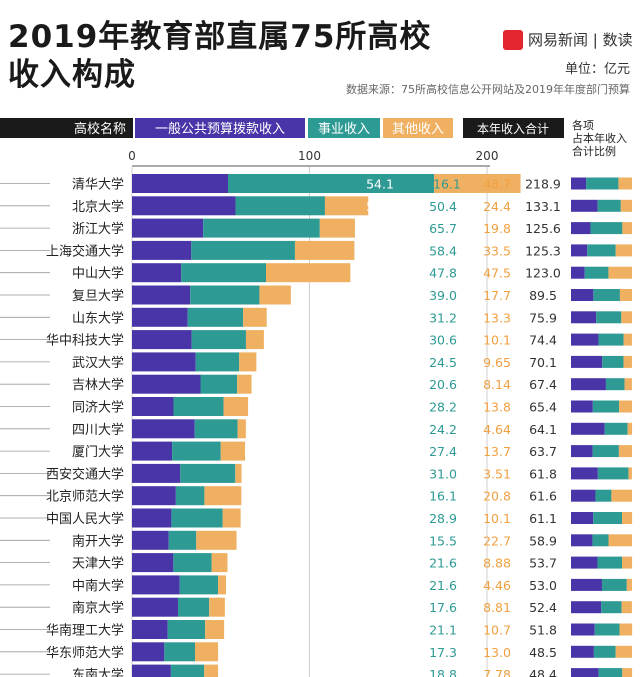 This screenshot has width=640, height=677. I want to click on business-value: 30.6, so click(443, 340).